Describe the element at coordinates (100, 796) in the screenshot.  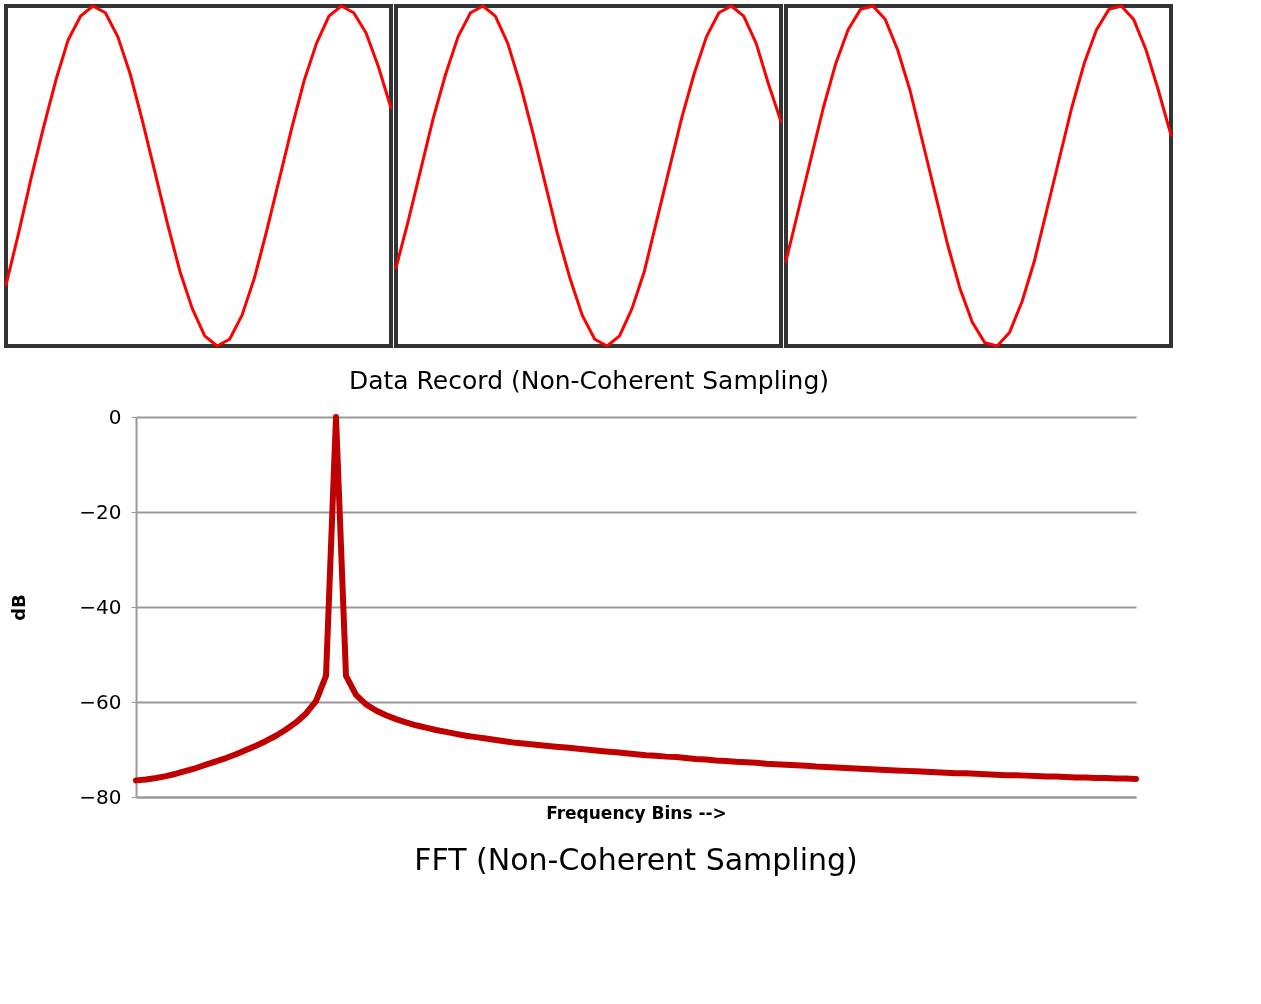
I see `y-tick-label: −80` at that location.